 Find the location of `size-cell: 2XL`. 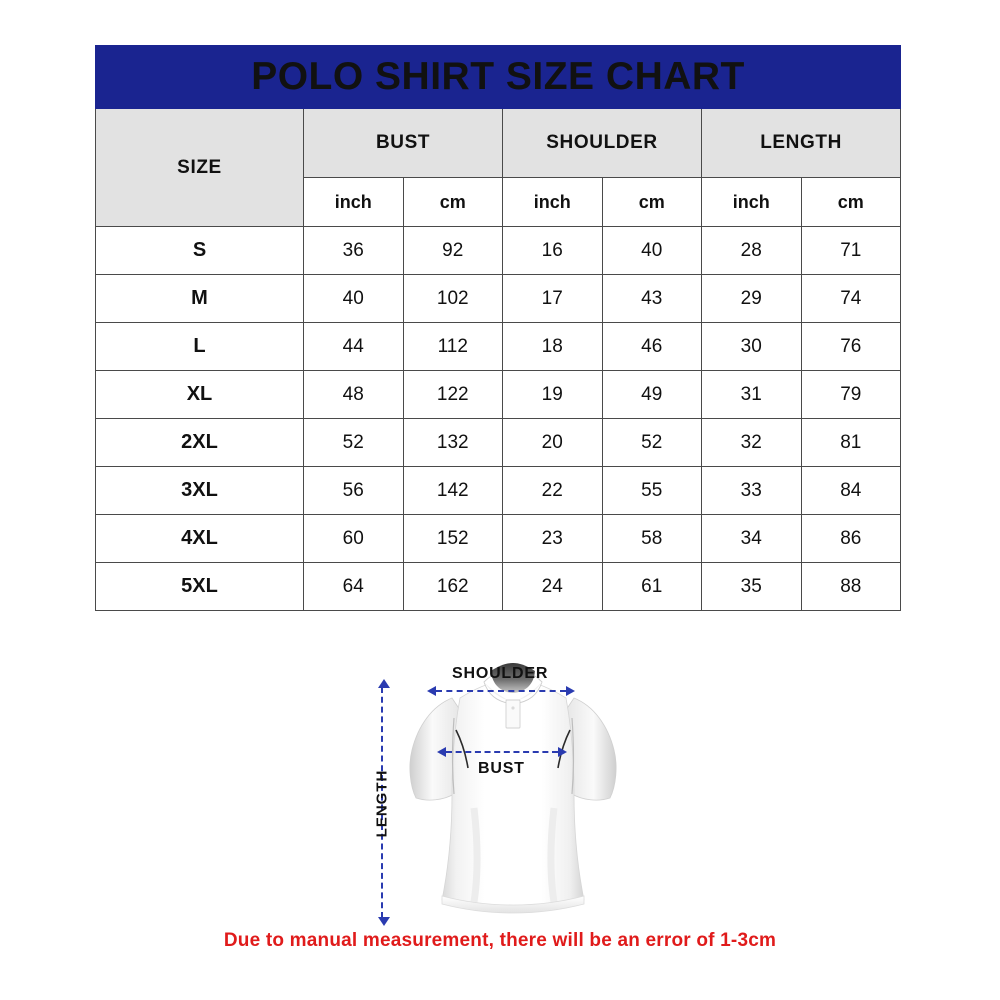

size-cell: 2XL is located at coordinates (199, 442).